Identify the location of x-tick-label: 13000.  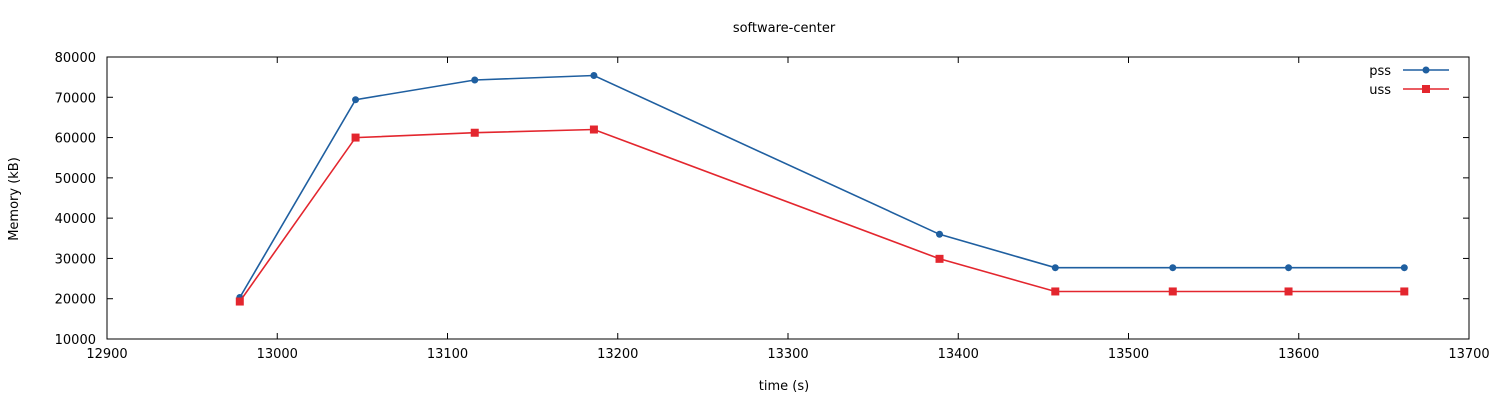
(277, 354).